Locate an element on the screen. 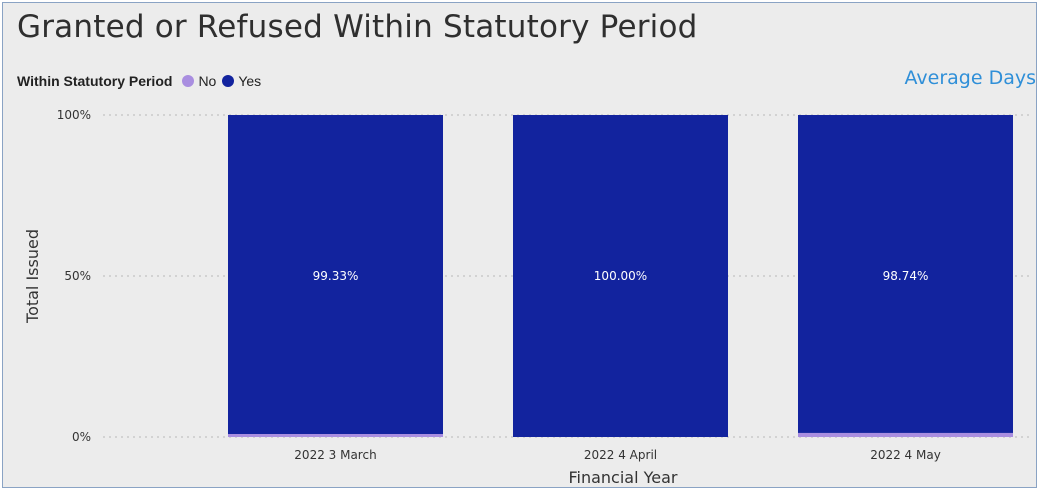  legend: Within Statutory Period No Yes is located at coordinates (142, 81).